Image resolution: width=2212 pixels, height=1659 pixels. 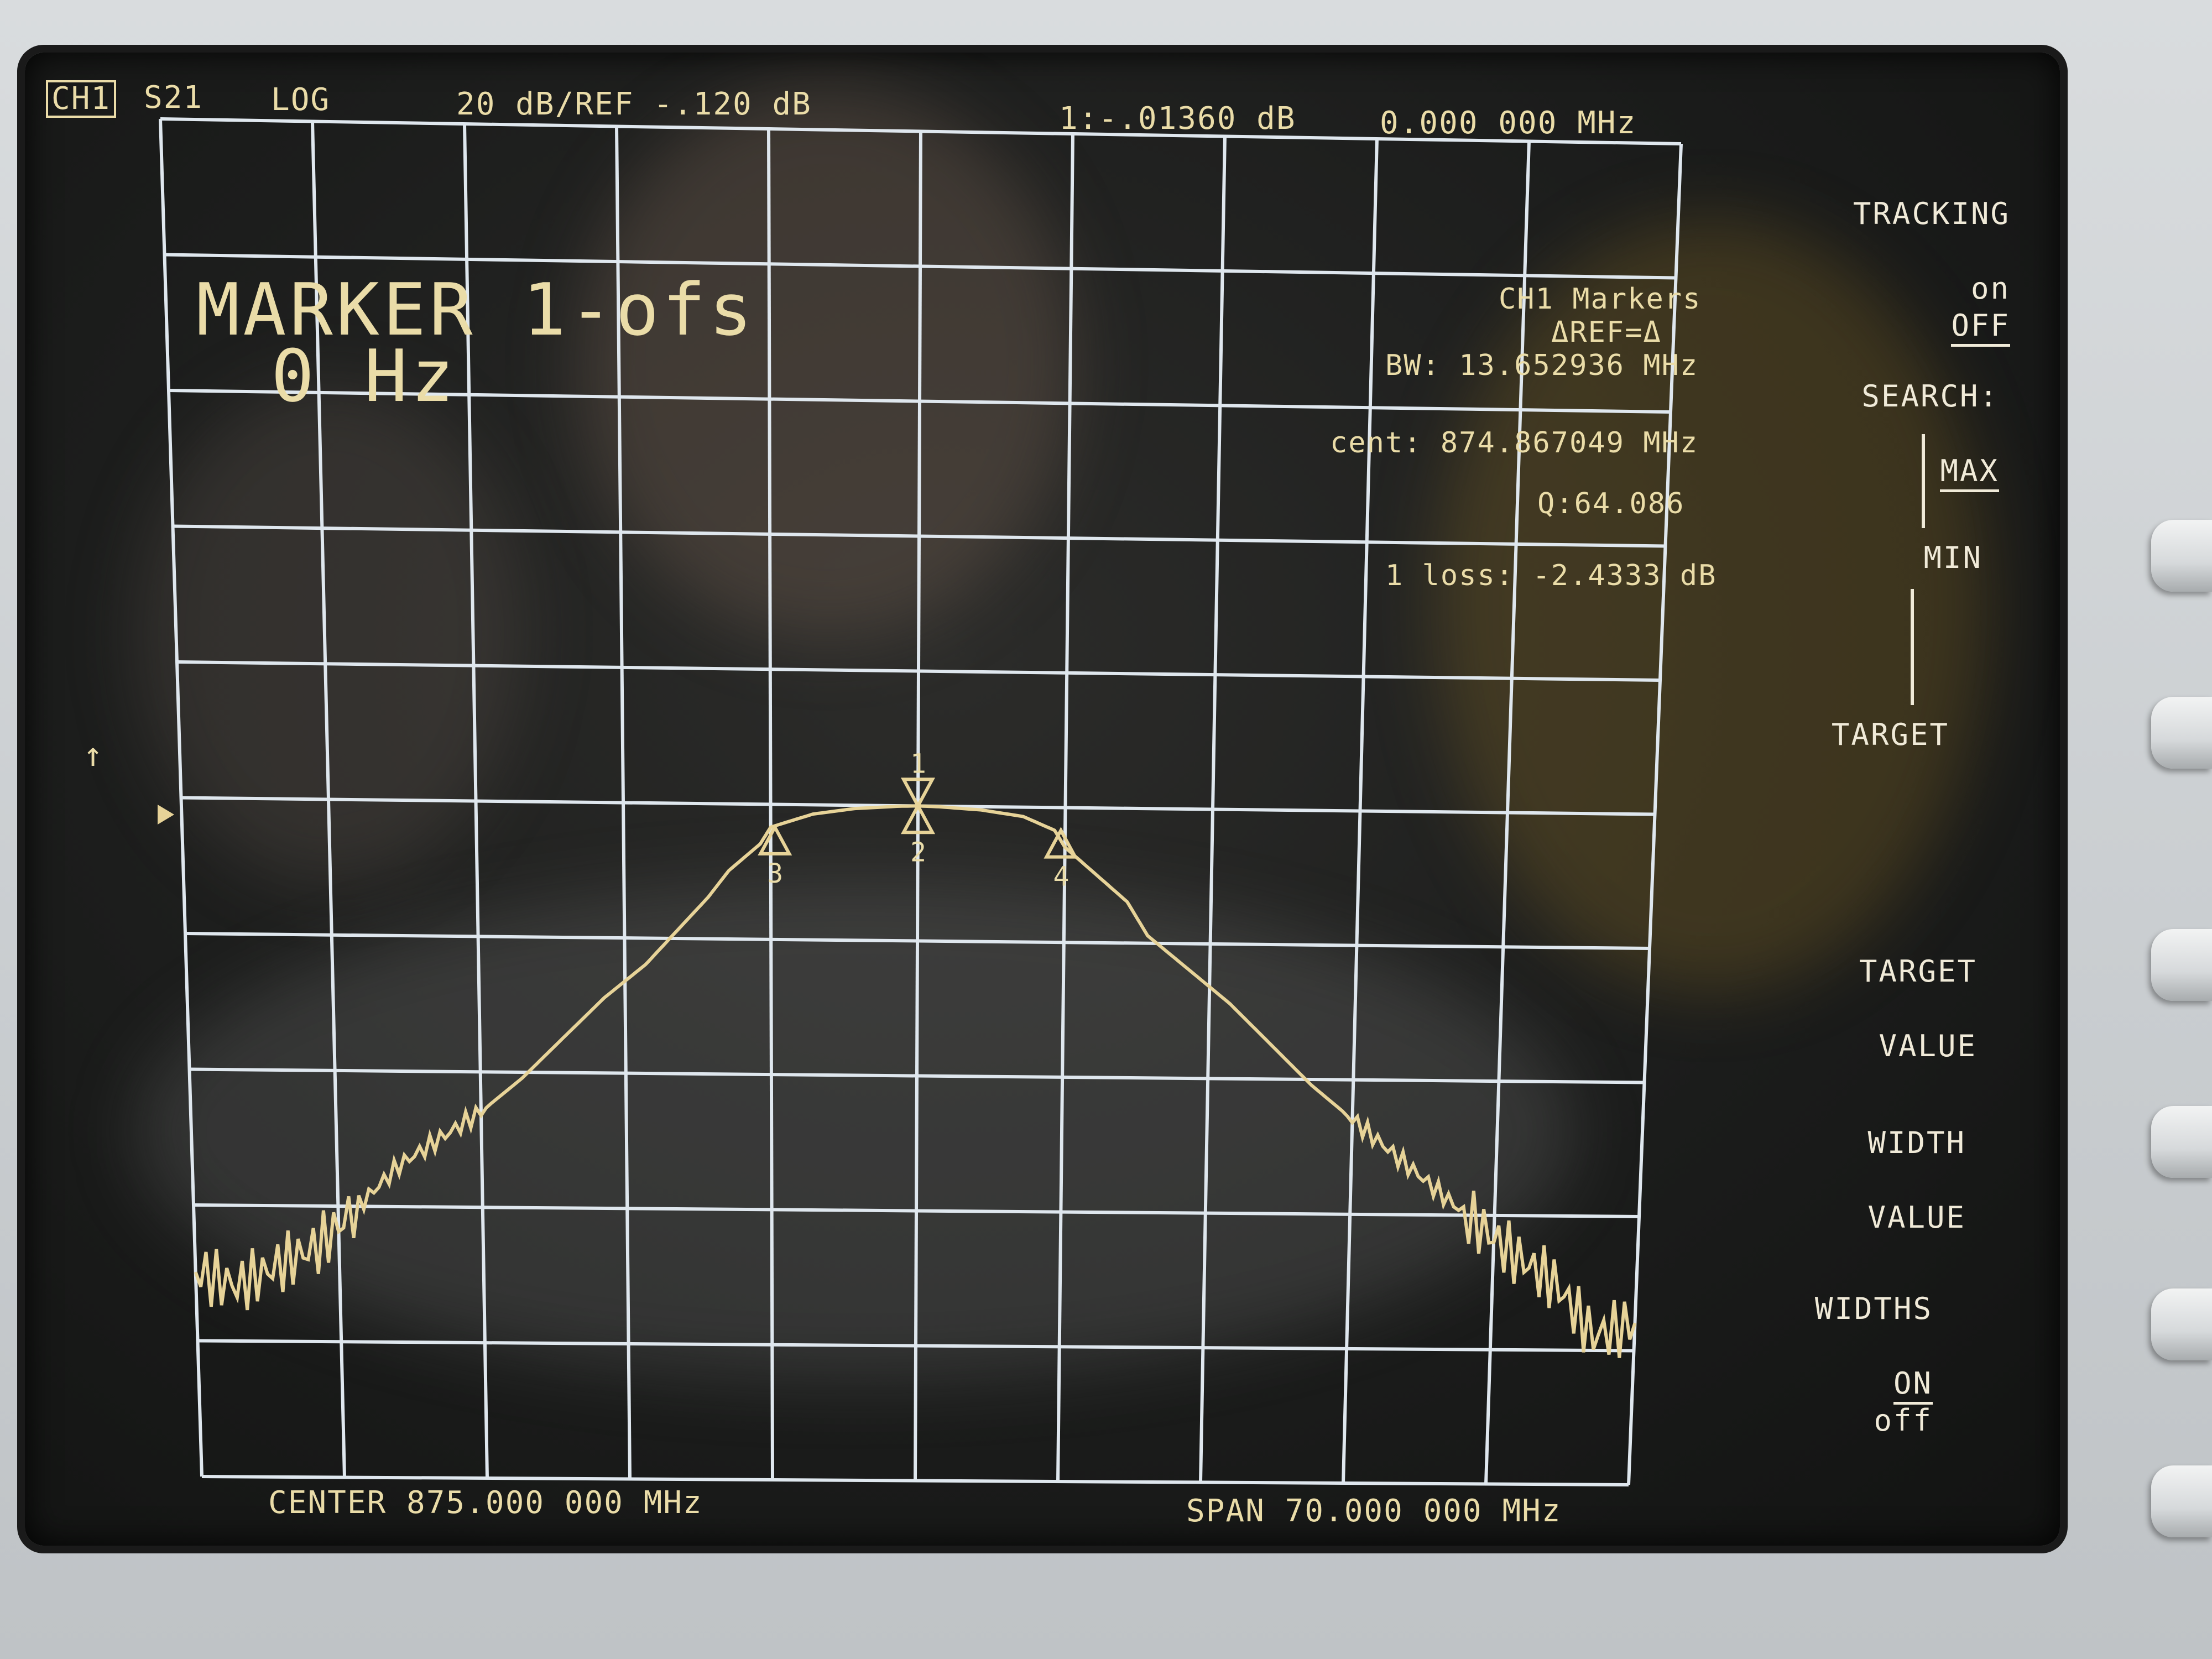 What do you see at coordinates (1918, 971) in the screenshot?
I see `softkey-target-value-line1: TARGET` at bounding box center [1918, 971].